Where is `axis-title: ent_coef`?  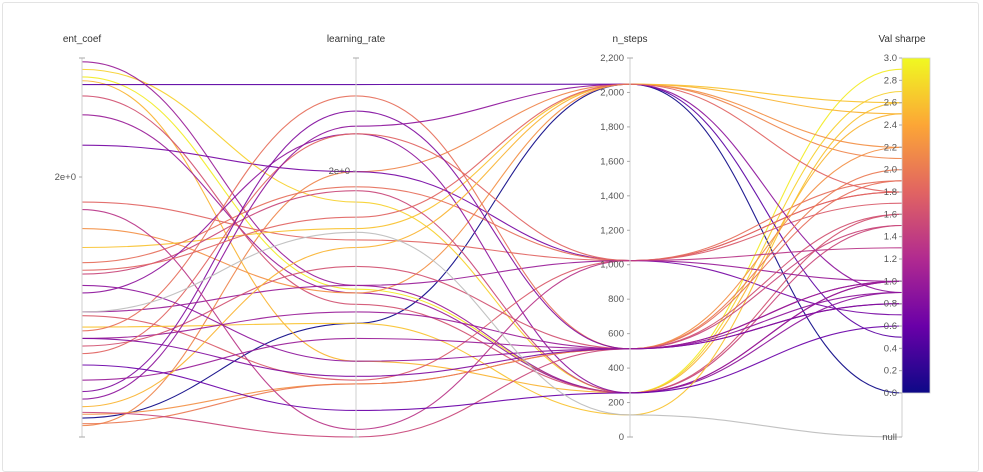
axis-title: ent_coef is located at coordinates (82, 39).